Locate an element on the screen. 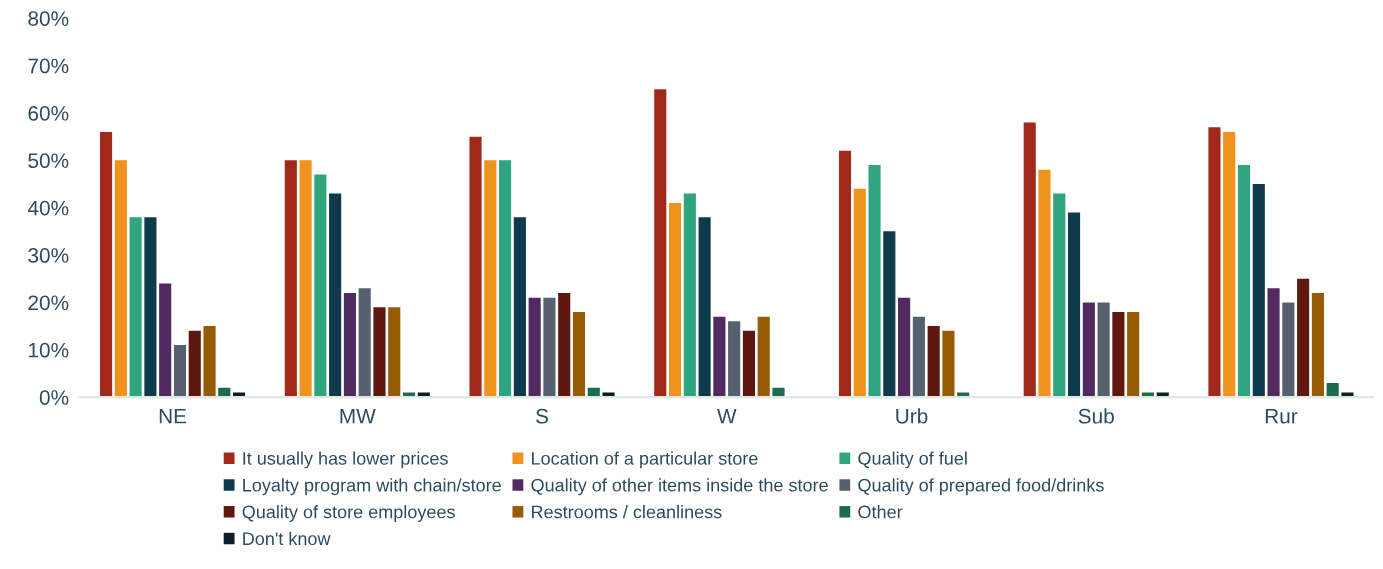 This screenshot has width=1383, height=569. legend-label: Other is located at coordinates (880, 512).